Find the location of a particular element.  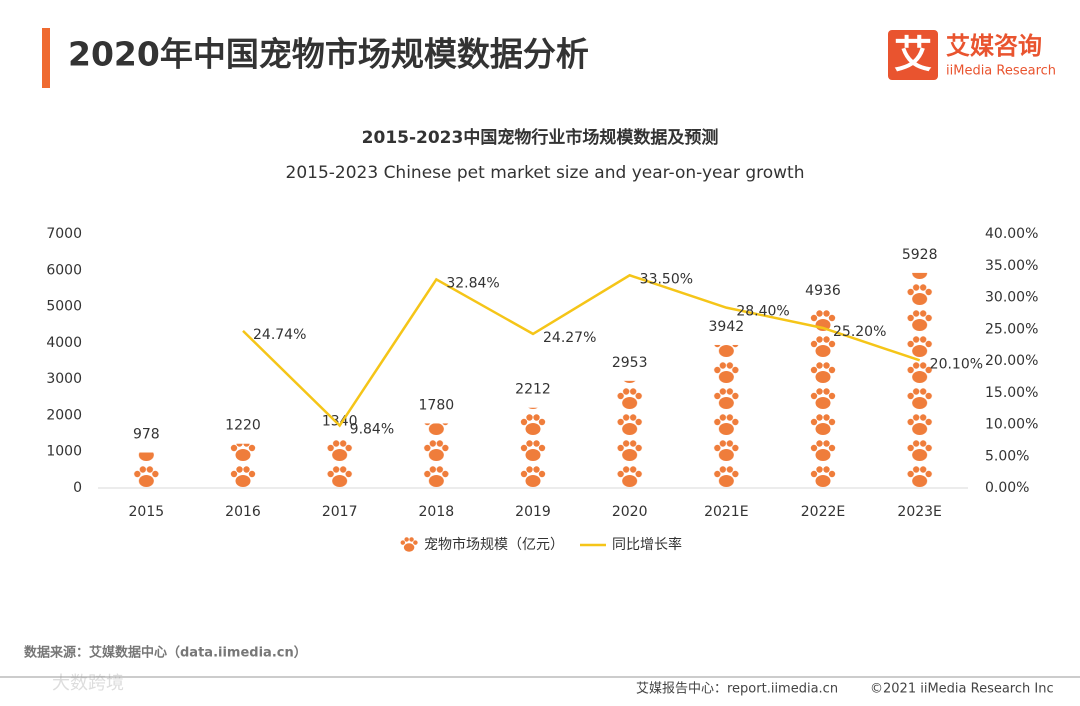

legend-label: 宠物市场规模（亿元） is located at coordinates (494, 544).